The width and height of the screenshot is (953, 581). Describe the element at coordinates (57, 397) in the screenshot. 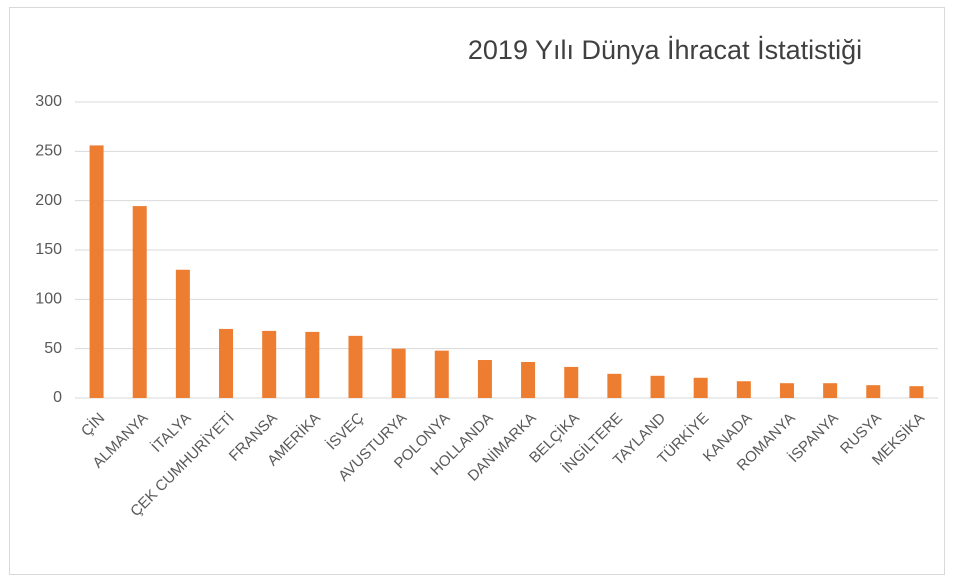

I see `y-tick-label: 0` at that location.